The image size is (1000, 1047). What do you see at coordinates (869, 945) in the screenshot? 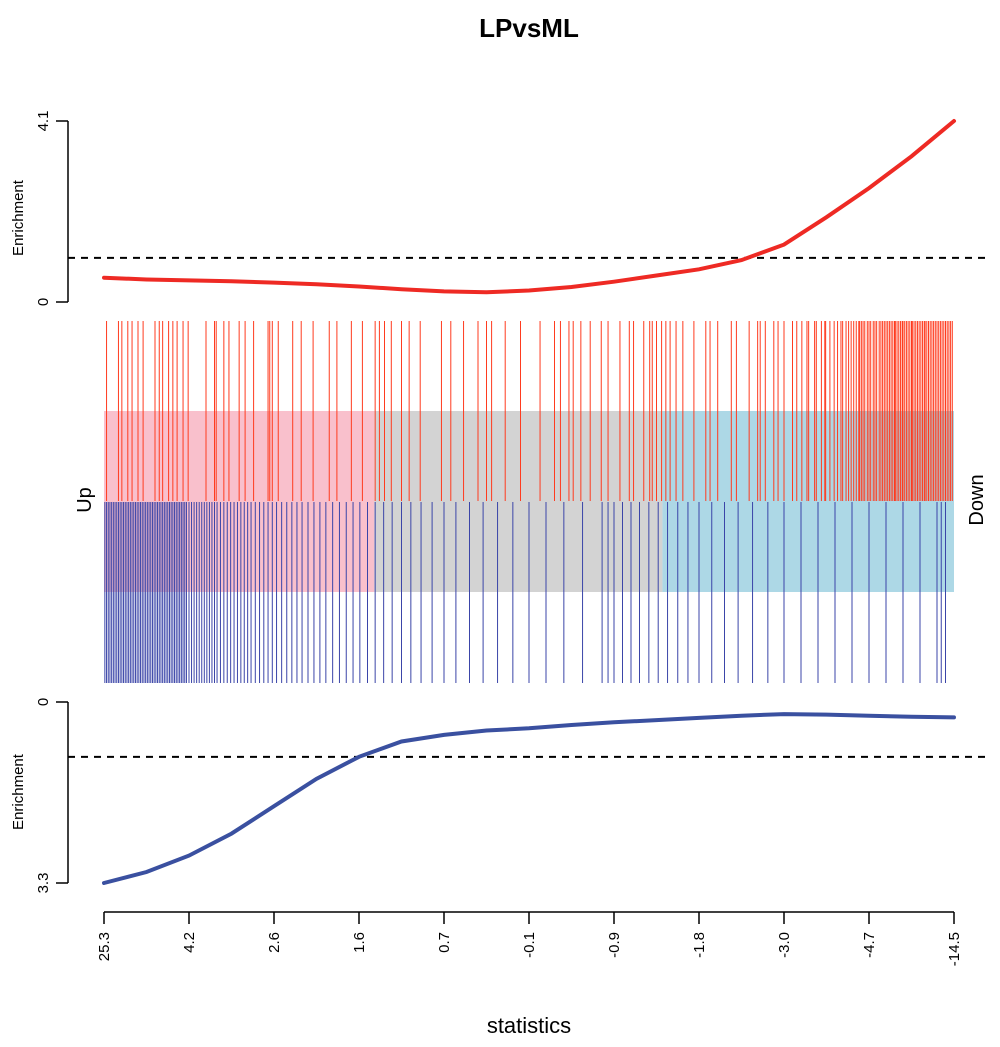
I see `x-tick-label: -4.7` at bounding box center [869, 945].